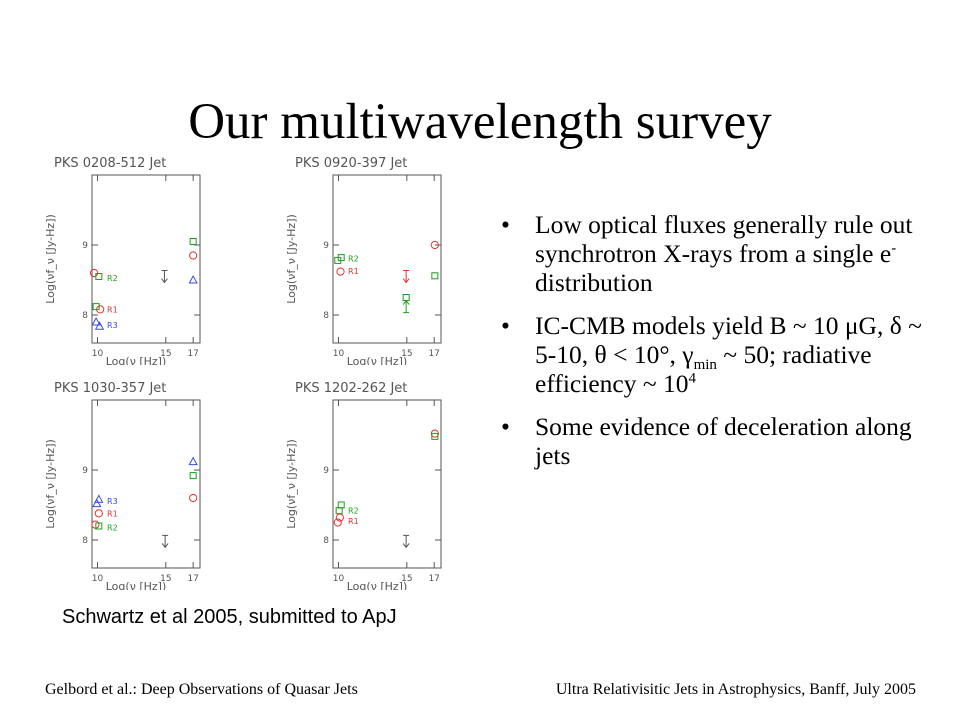 The image size is (960, 720). I want to click on bullet-text: Some evidence of deceleration along jets, so click(723, 441).